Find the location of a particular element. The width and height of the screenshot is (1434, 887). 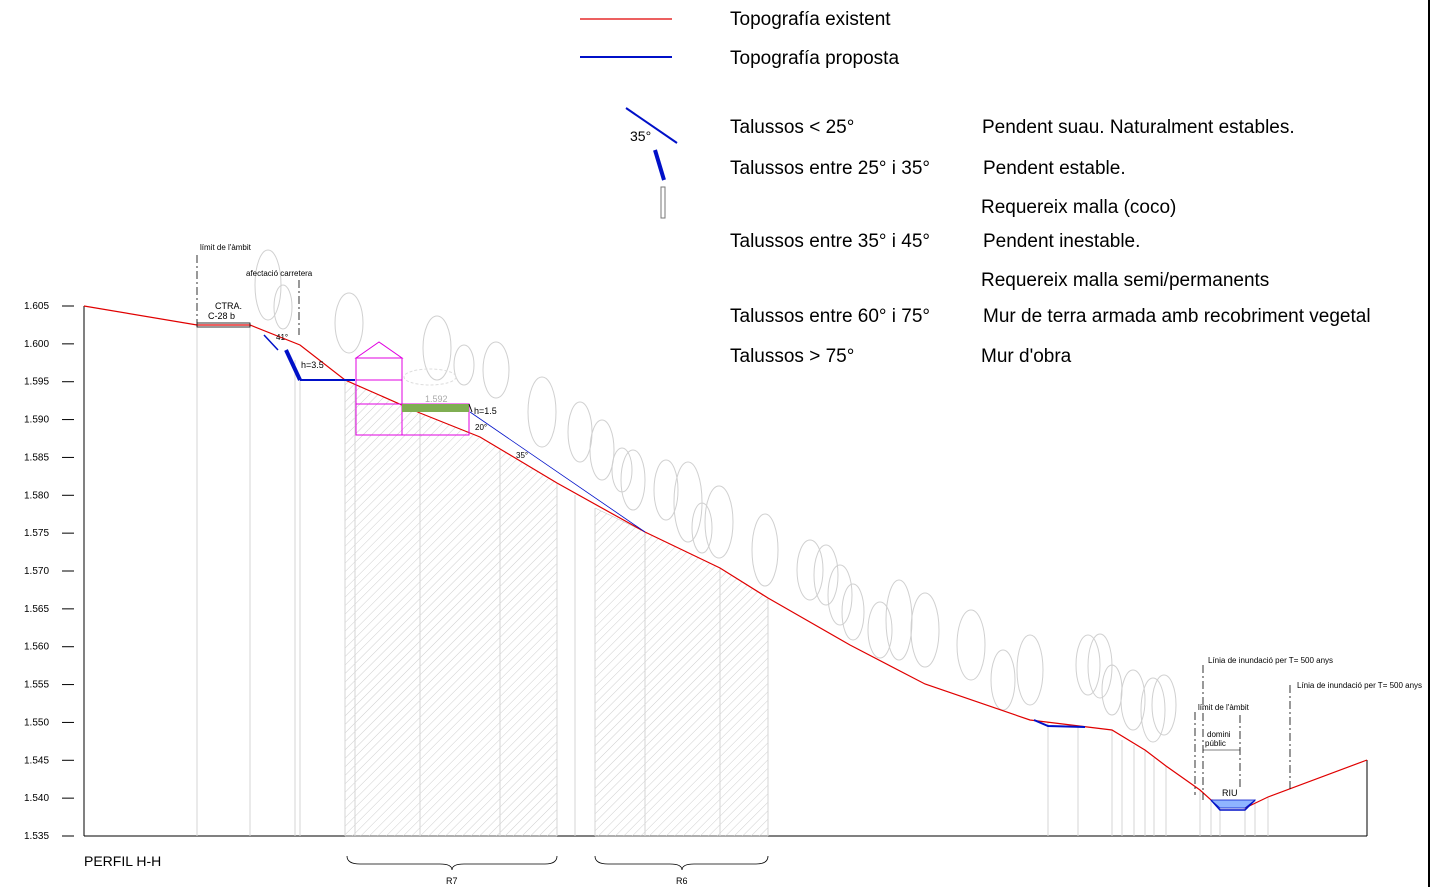

legend-row-4-slope: Talussos entre 35° i 45° is located at coordinates (830, 241).